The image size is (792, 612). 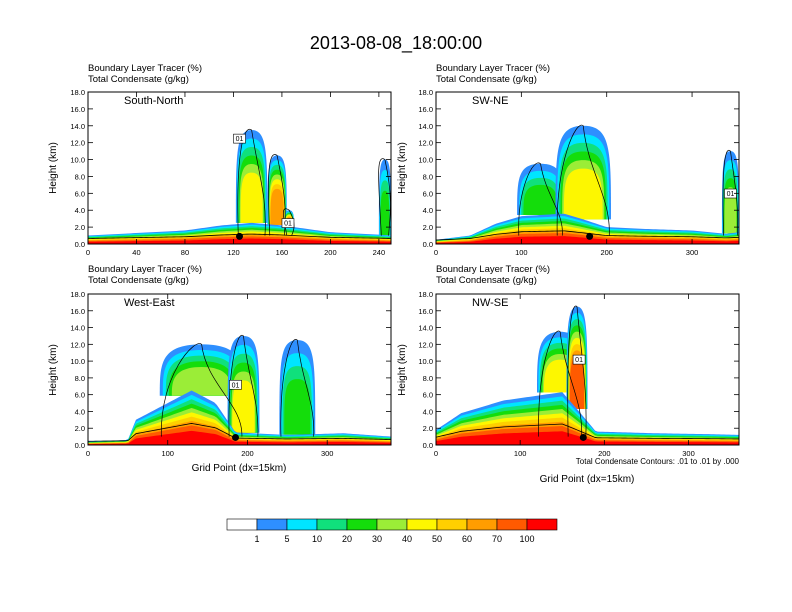 What do you see at coordinates (77, 361) in the screenshot?
I see `y-tick-label: 10.0` at bounding box center [77, 361].